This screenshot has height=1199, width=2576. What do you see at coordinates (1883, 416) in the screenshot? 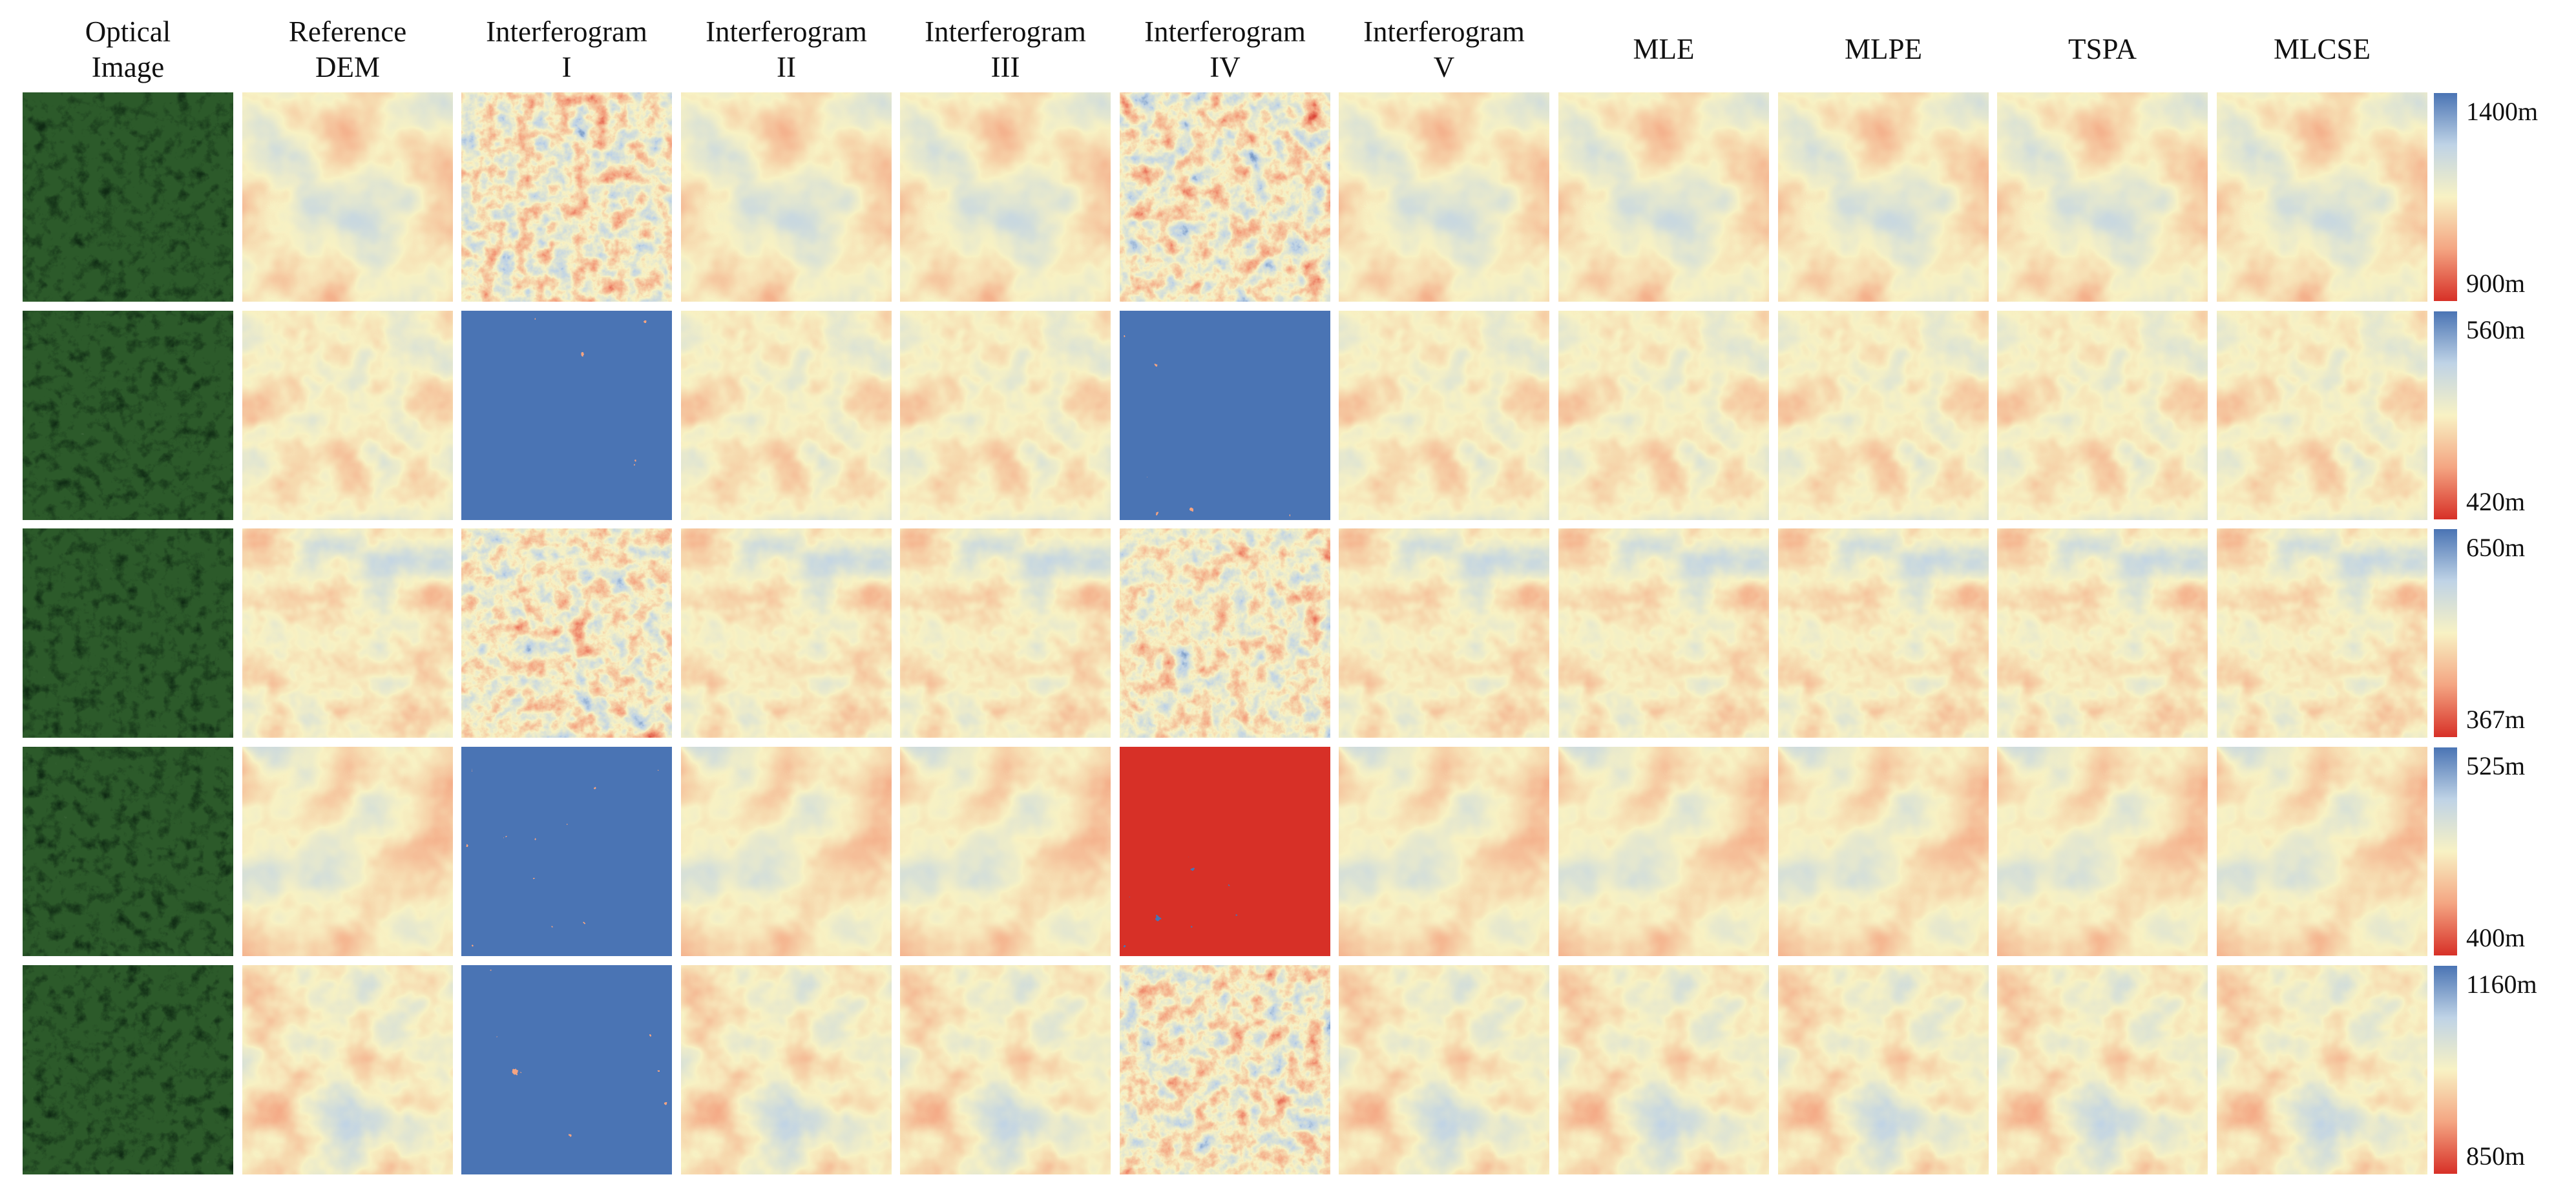
I see `tile-row-2-mlpe` at bounding box center [1883, 416].